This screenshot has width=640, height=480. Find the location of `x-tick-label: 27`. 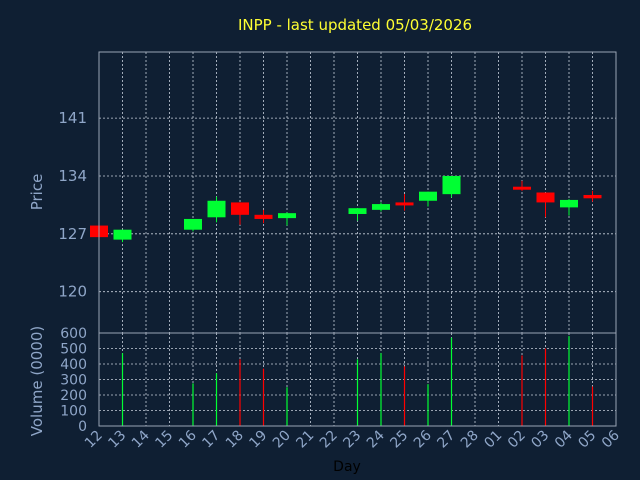

x-tick-label: 27 is located at coordinates (446, 440).